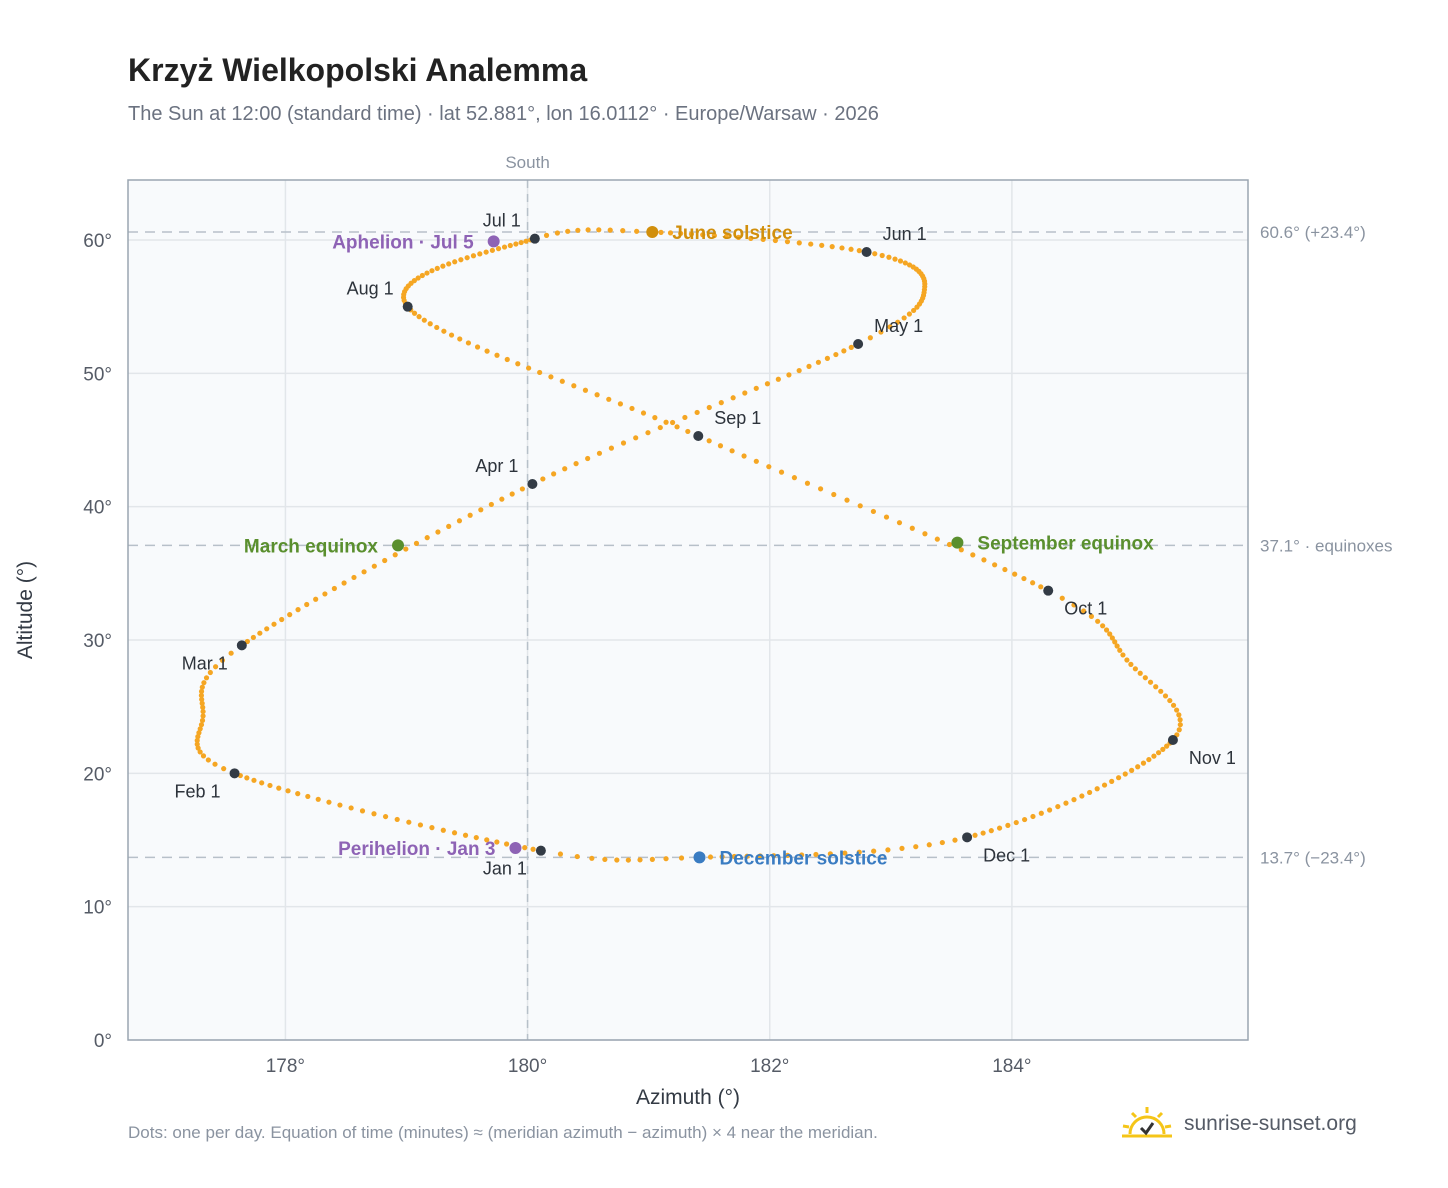 The image size is (1448, 1188). What do you see at coordinates (502, 221) in the screenshot?
I see `month-label: Jul 1` at bounding box center [502, 221].